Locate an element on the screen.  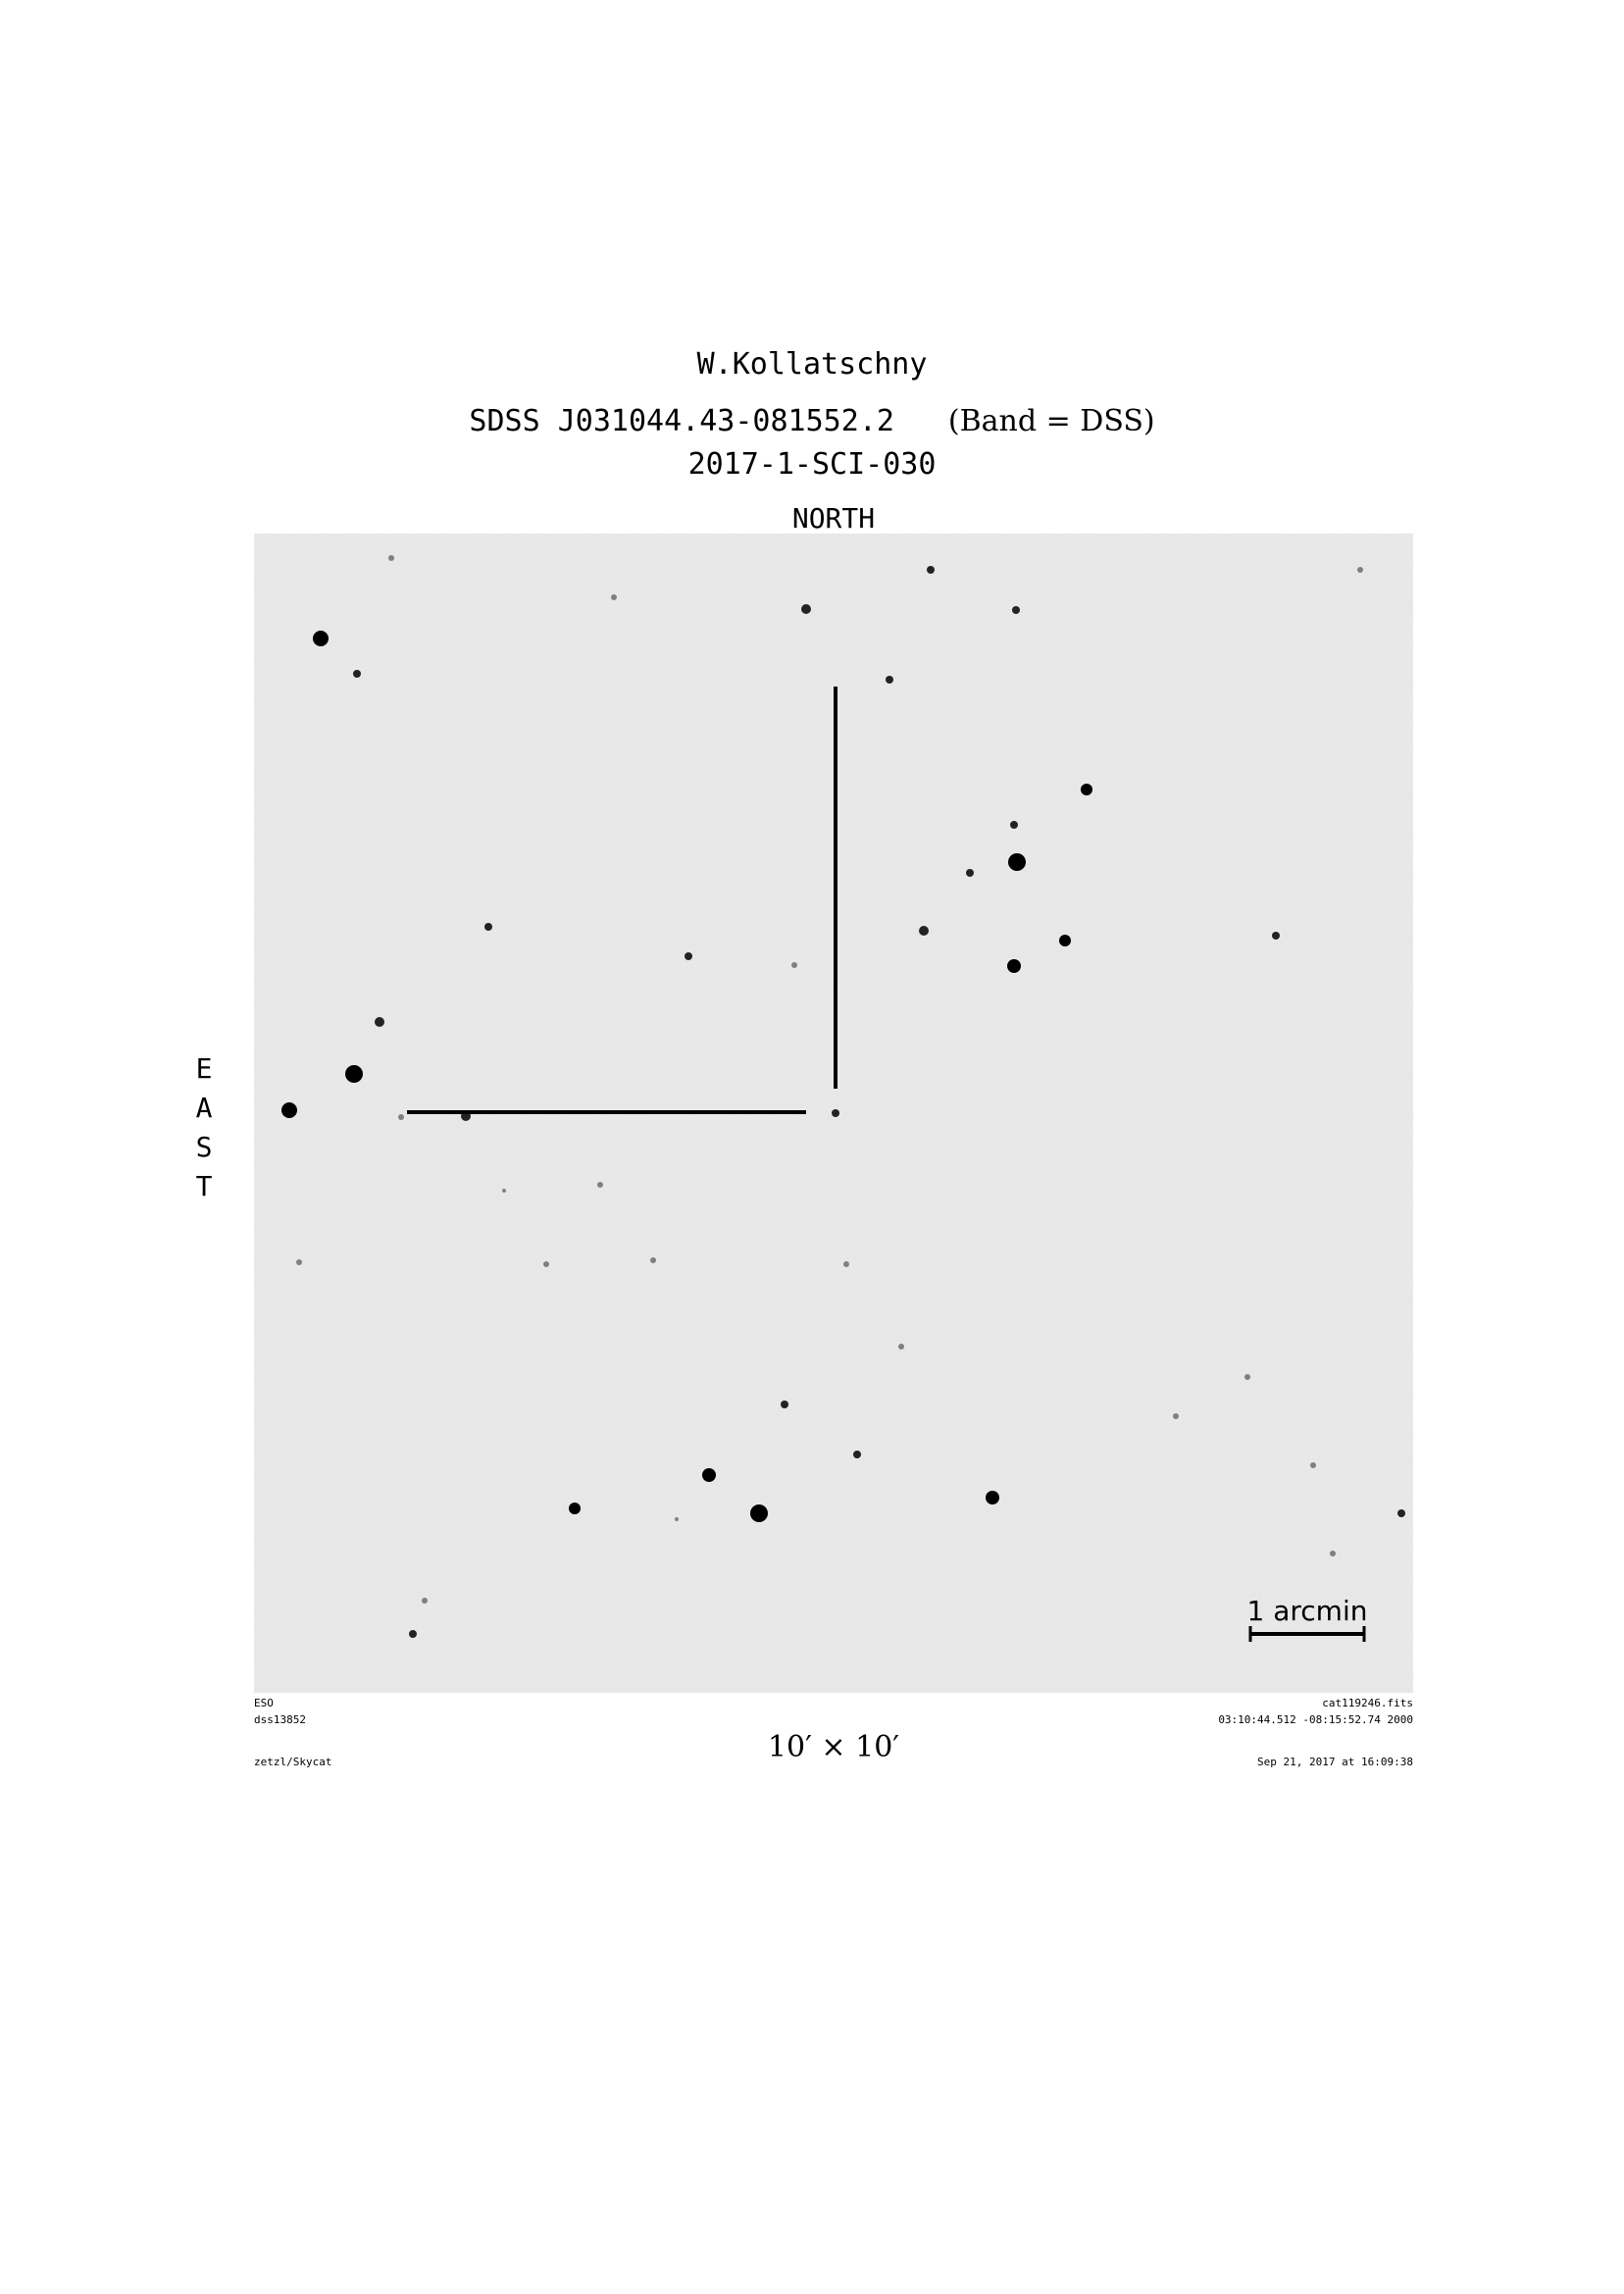
footer-fits-file: cat119246.fits is located at coordinates (1367, 1703).